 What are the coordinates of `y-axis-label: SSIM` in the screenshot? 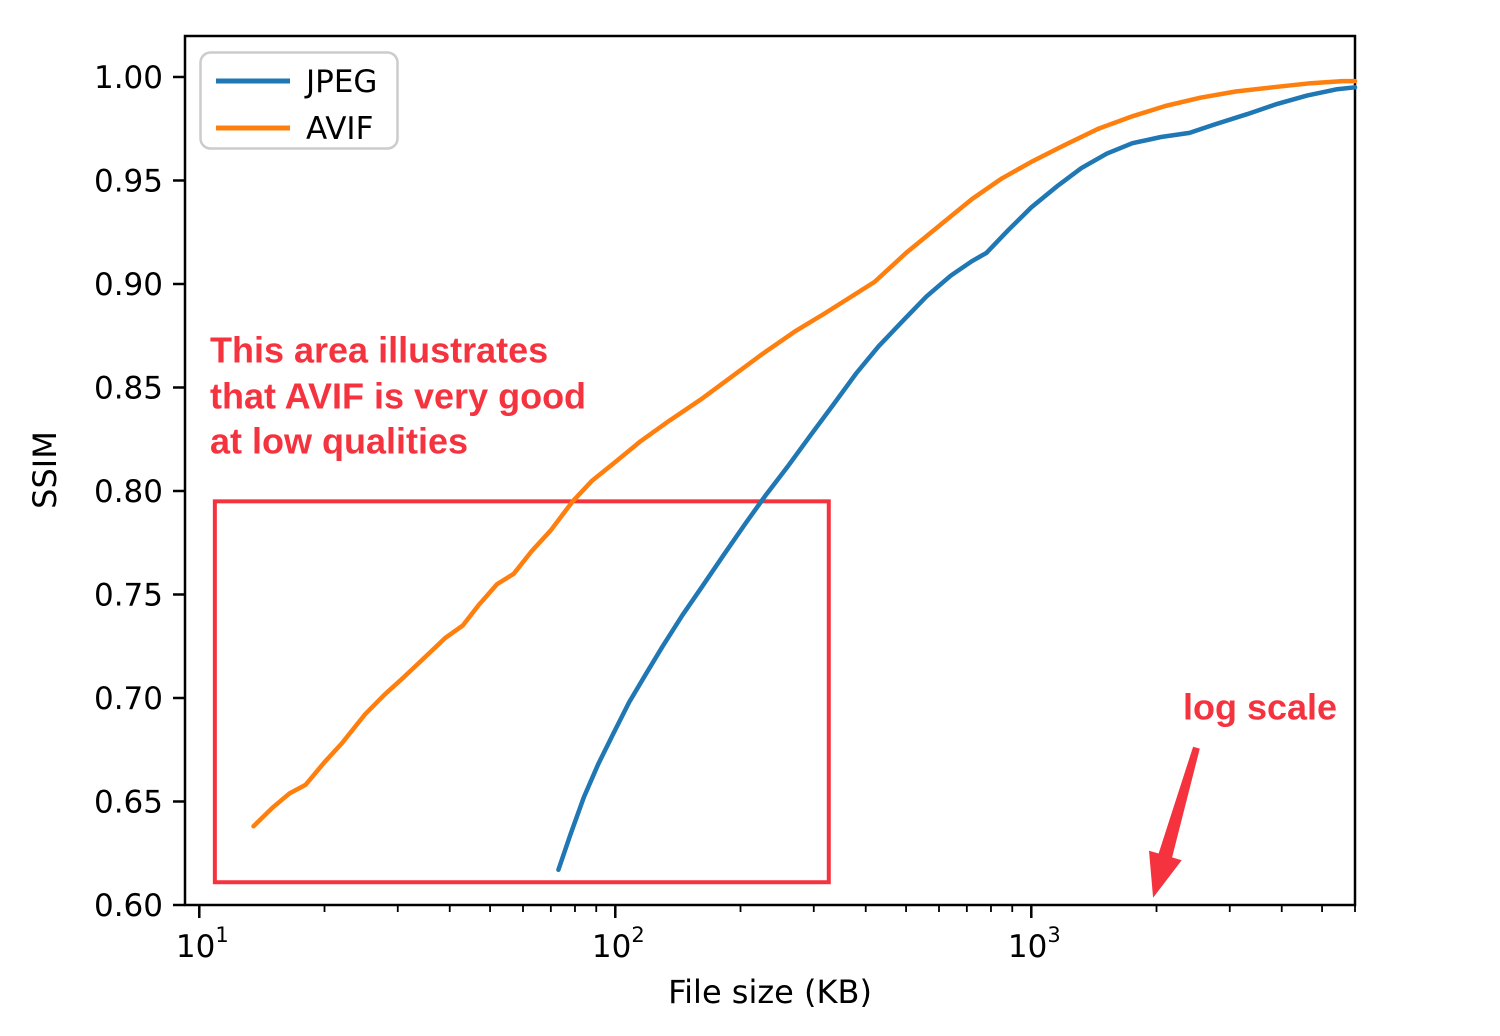 It's located at (45, 470).